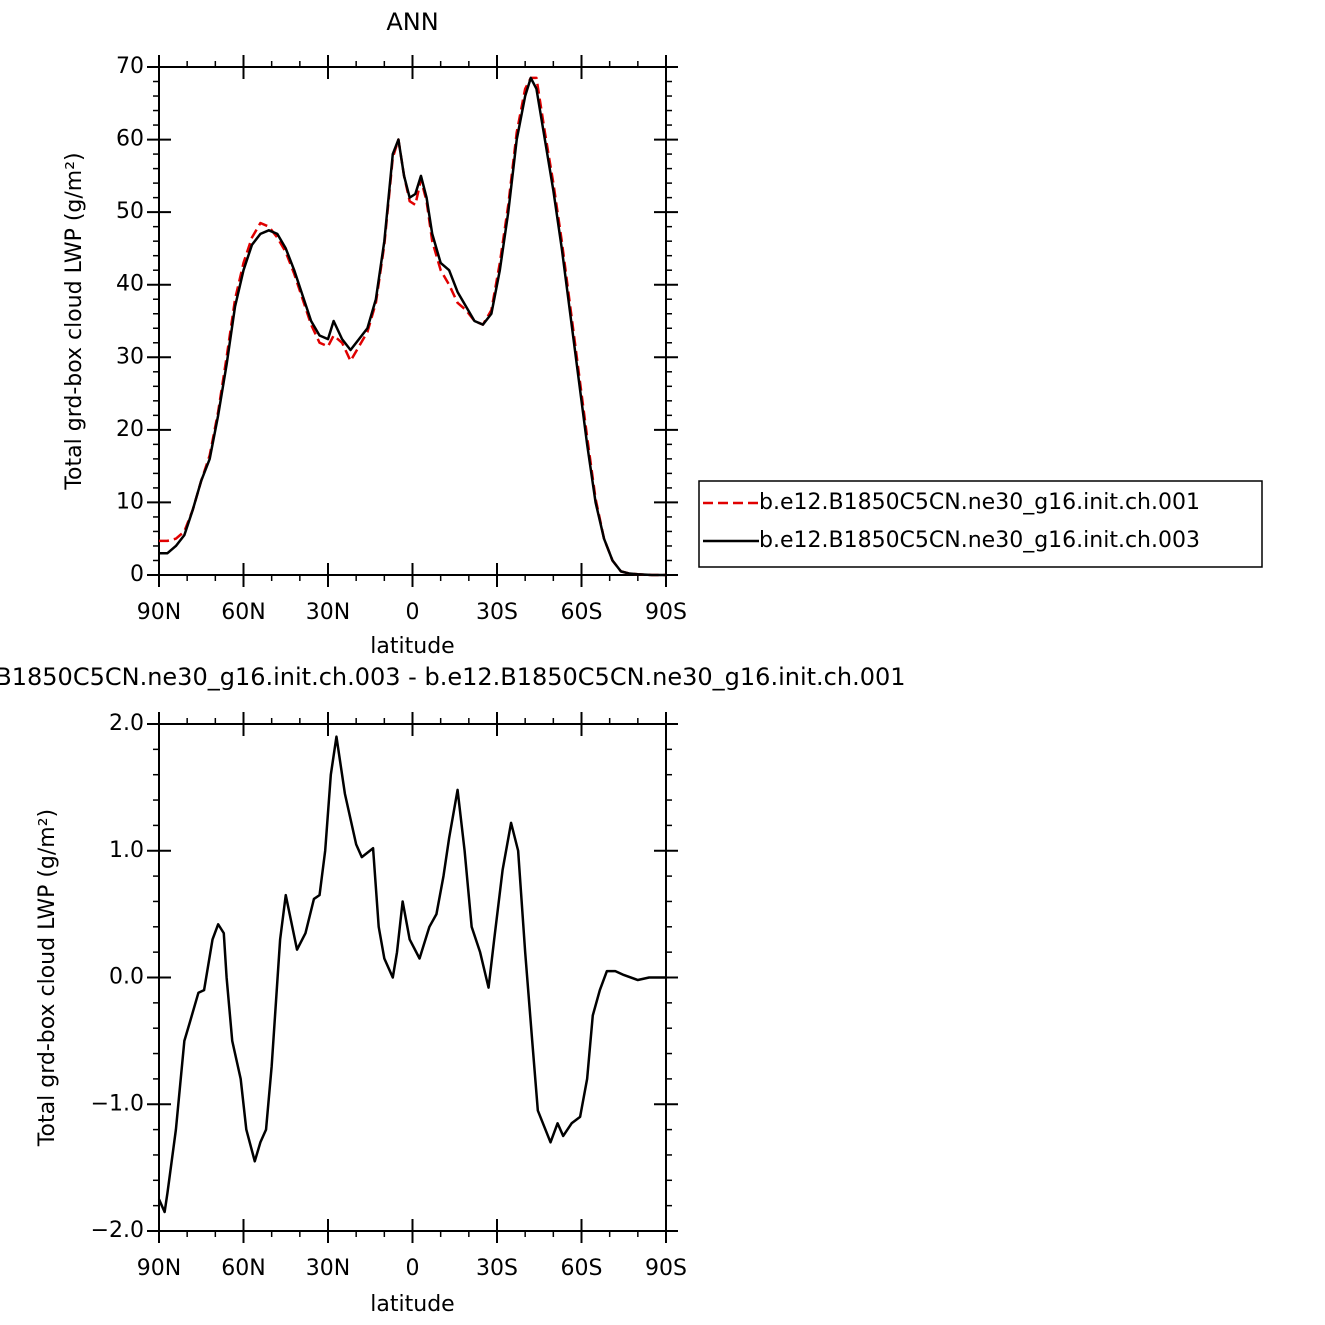 The height and width of the screenshot is (1325, 1325). Describe the element at coordinates (126, 723) in the screenshot. I see `y-tick-label: 2.0` at that location.